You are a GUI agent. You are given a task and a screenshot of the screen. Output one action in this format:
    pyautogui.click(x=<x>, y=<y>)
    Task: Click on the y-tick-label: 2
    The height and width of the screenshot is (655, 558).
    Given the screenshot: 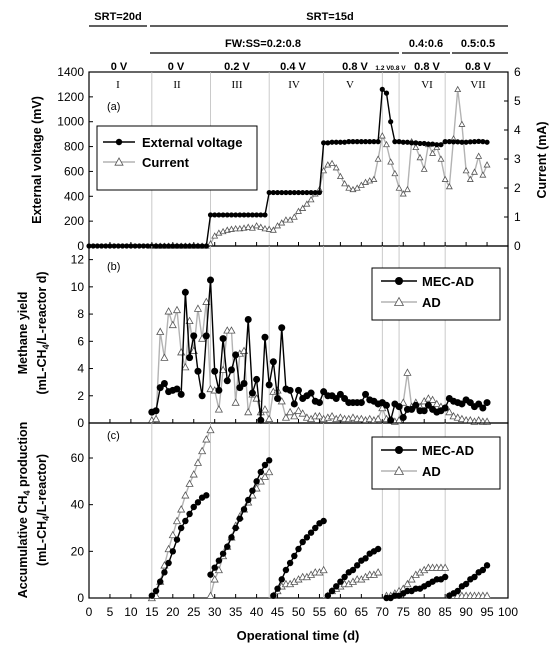 What is the action you would take?
    pyautogui.click(x=80, y=396)
    